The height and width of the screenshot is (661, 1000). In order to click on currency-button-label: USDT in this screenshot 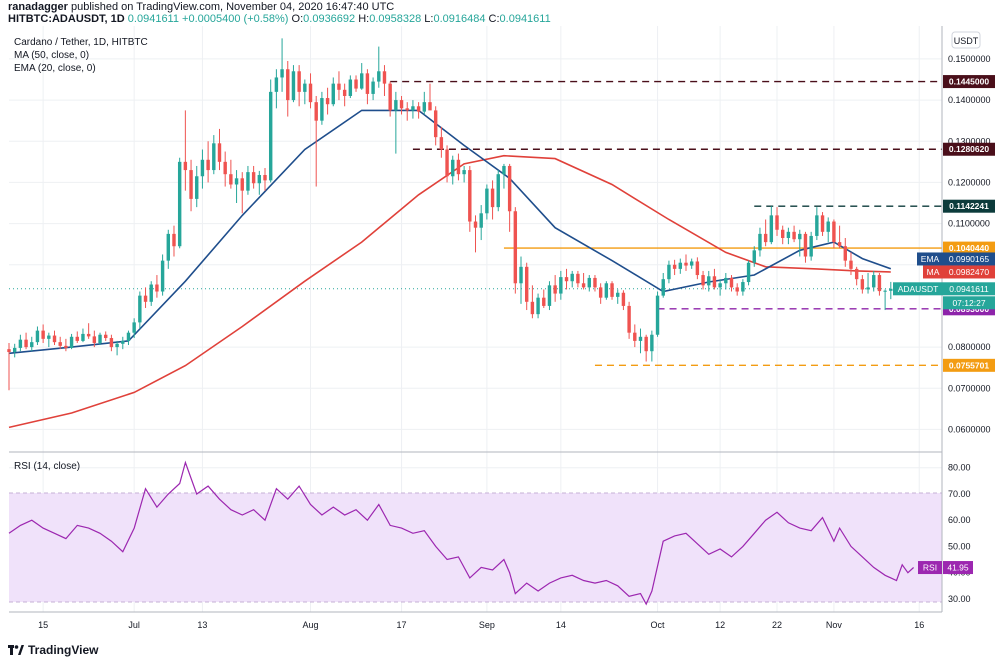, I will do `click(966, 41)`.